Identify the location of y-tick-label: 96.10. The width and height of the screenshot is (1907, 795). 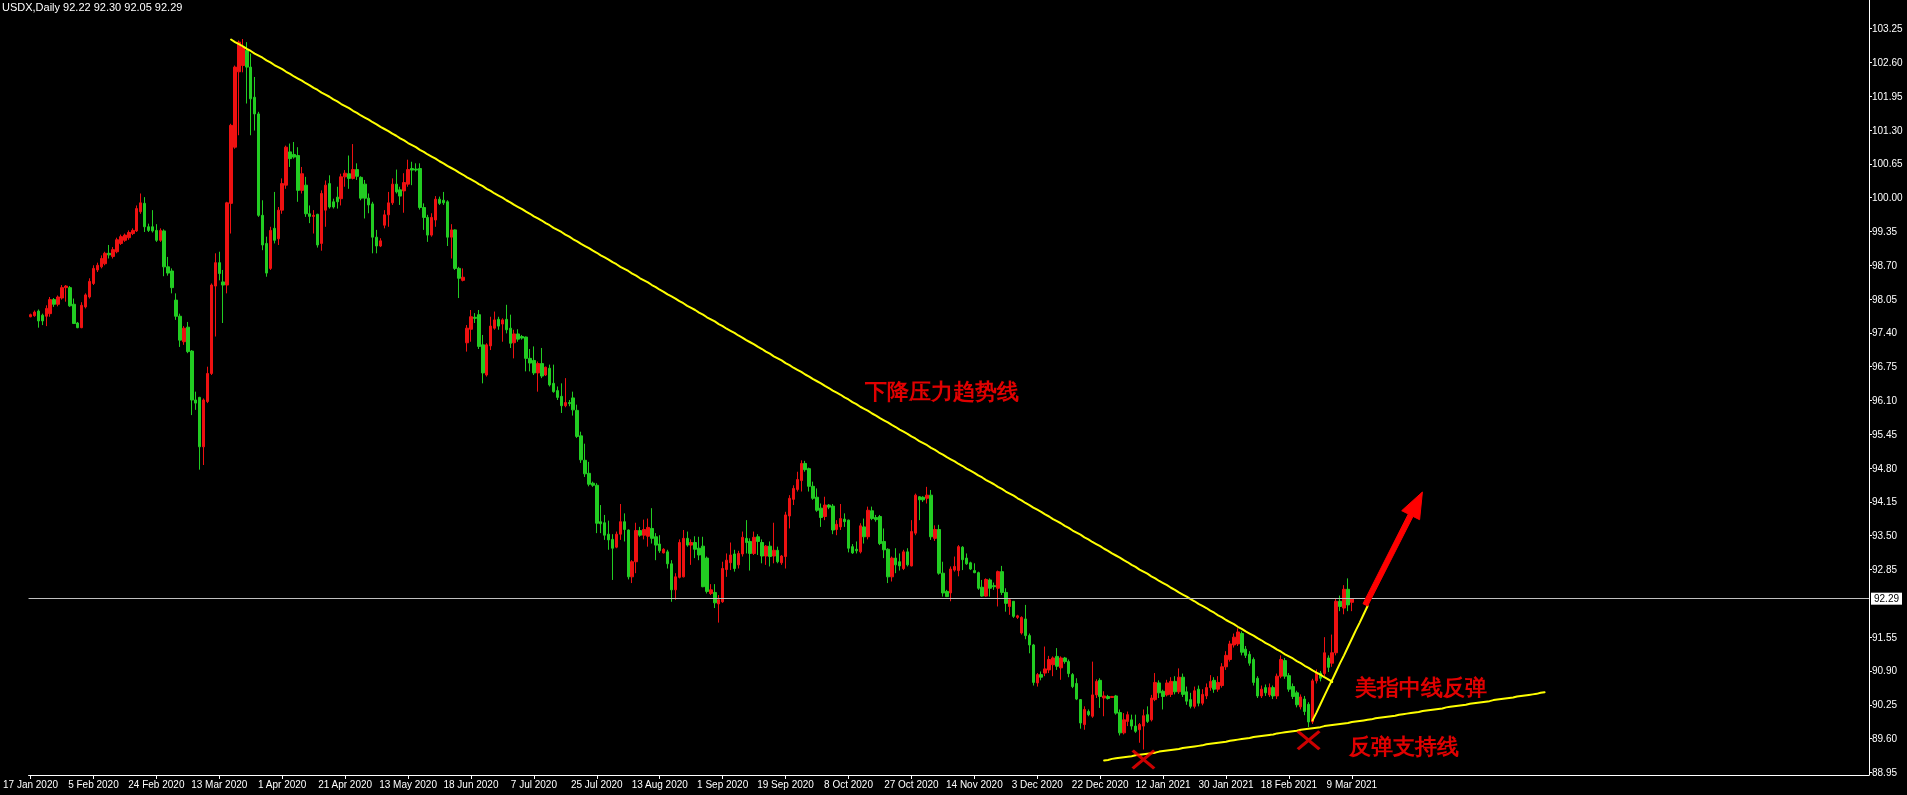
(1885, 400).